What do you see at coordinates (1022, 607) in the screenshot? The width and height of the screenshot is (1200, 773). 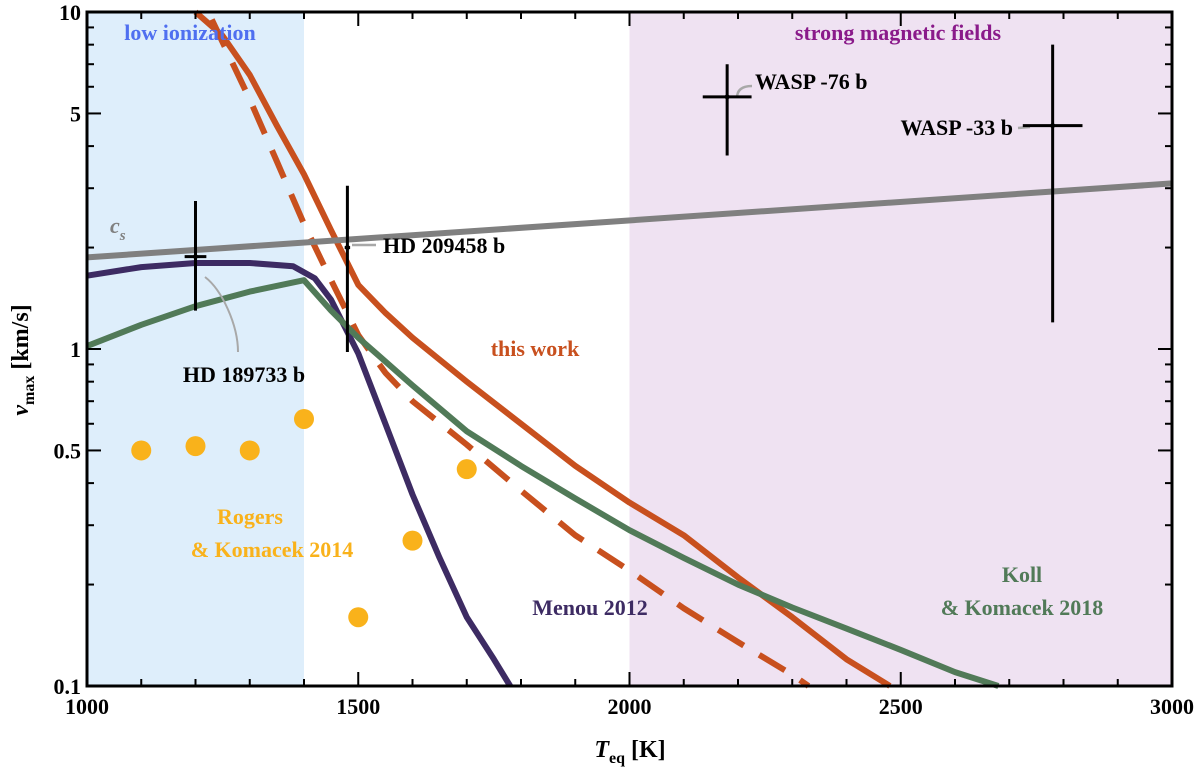 I see `label-koll-line2: & Komacek 2018` at bounding box center [1022, 607].